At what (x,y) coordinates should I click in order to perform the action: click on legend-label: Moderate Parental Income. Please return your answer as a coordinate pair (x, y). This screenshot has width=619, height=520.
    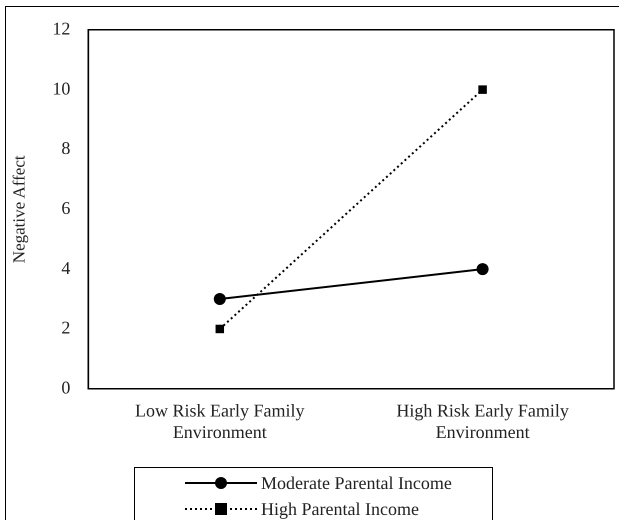
    Looking at the image, I should click on (356, 483).